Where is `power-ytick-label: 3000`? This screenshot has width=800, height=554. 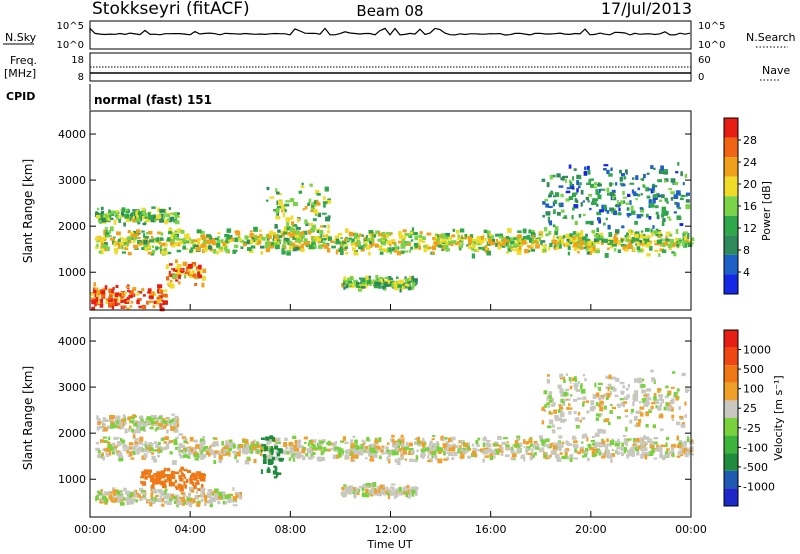
power-ytick-label: 3000 is located at coordinates (72, 180).